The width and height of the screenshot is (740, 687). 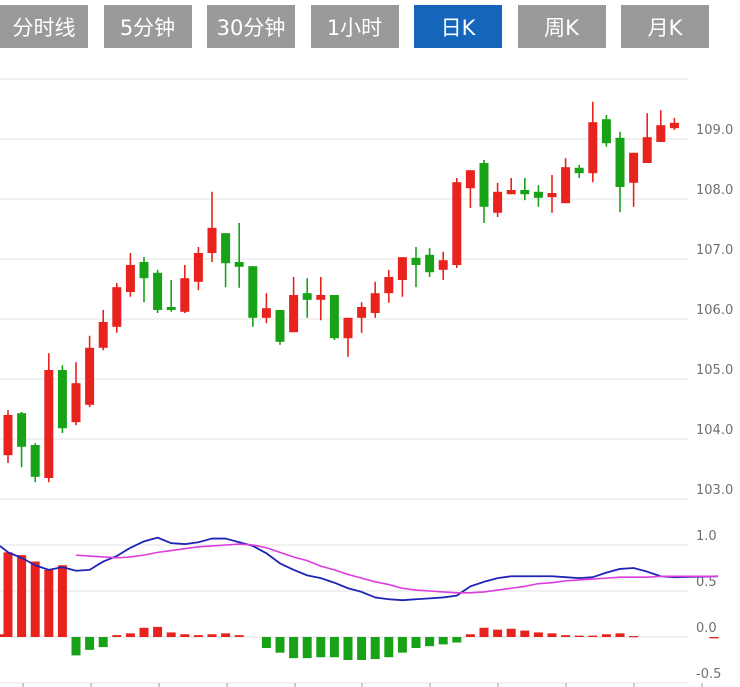 I want to click on tab-5min: 5分钟, so click(x=147, y=26).